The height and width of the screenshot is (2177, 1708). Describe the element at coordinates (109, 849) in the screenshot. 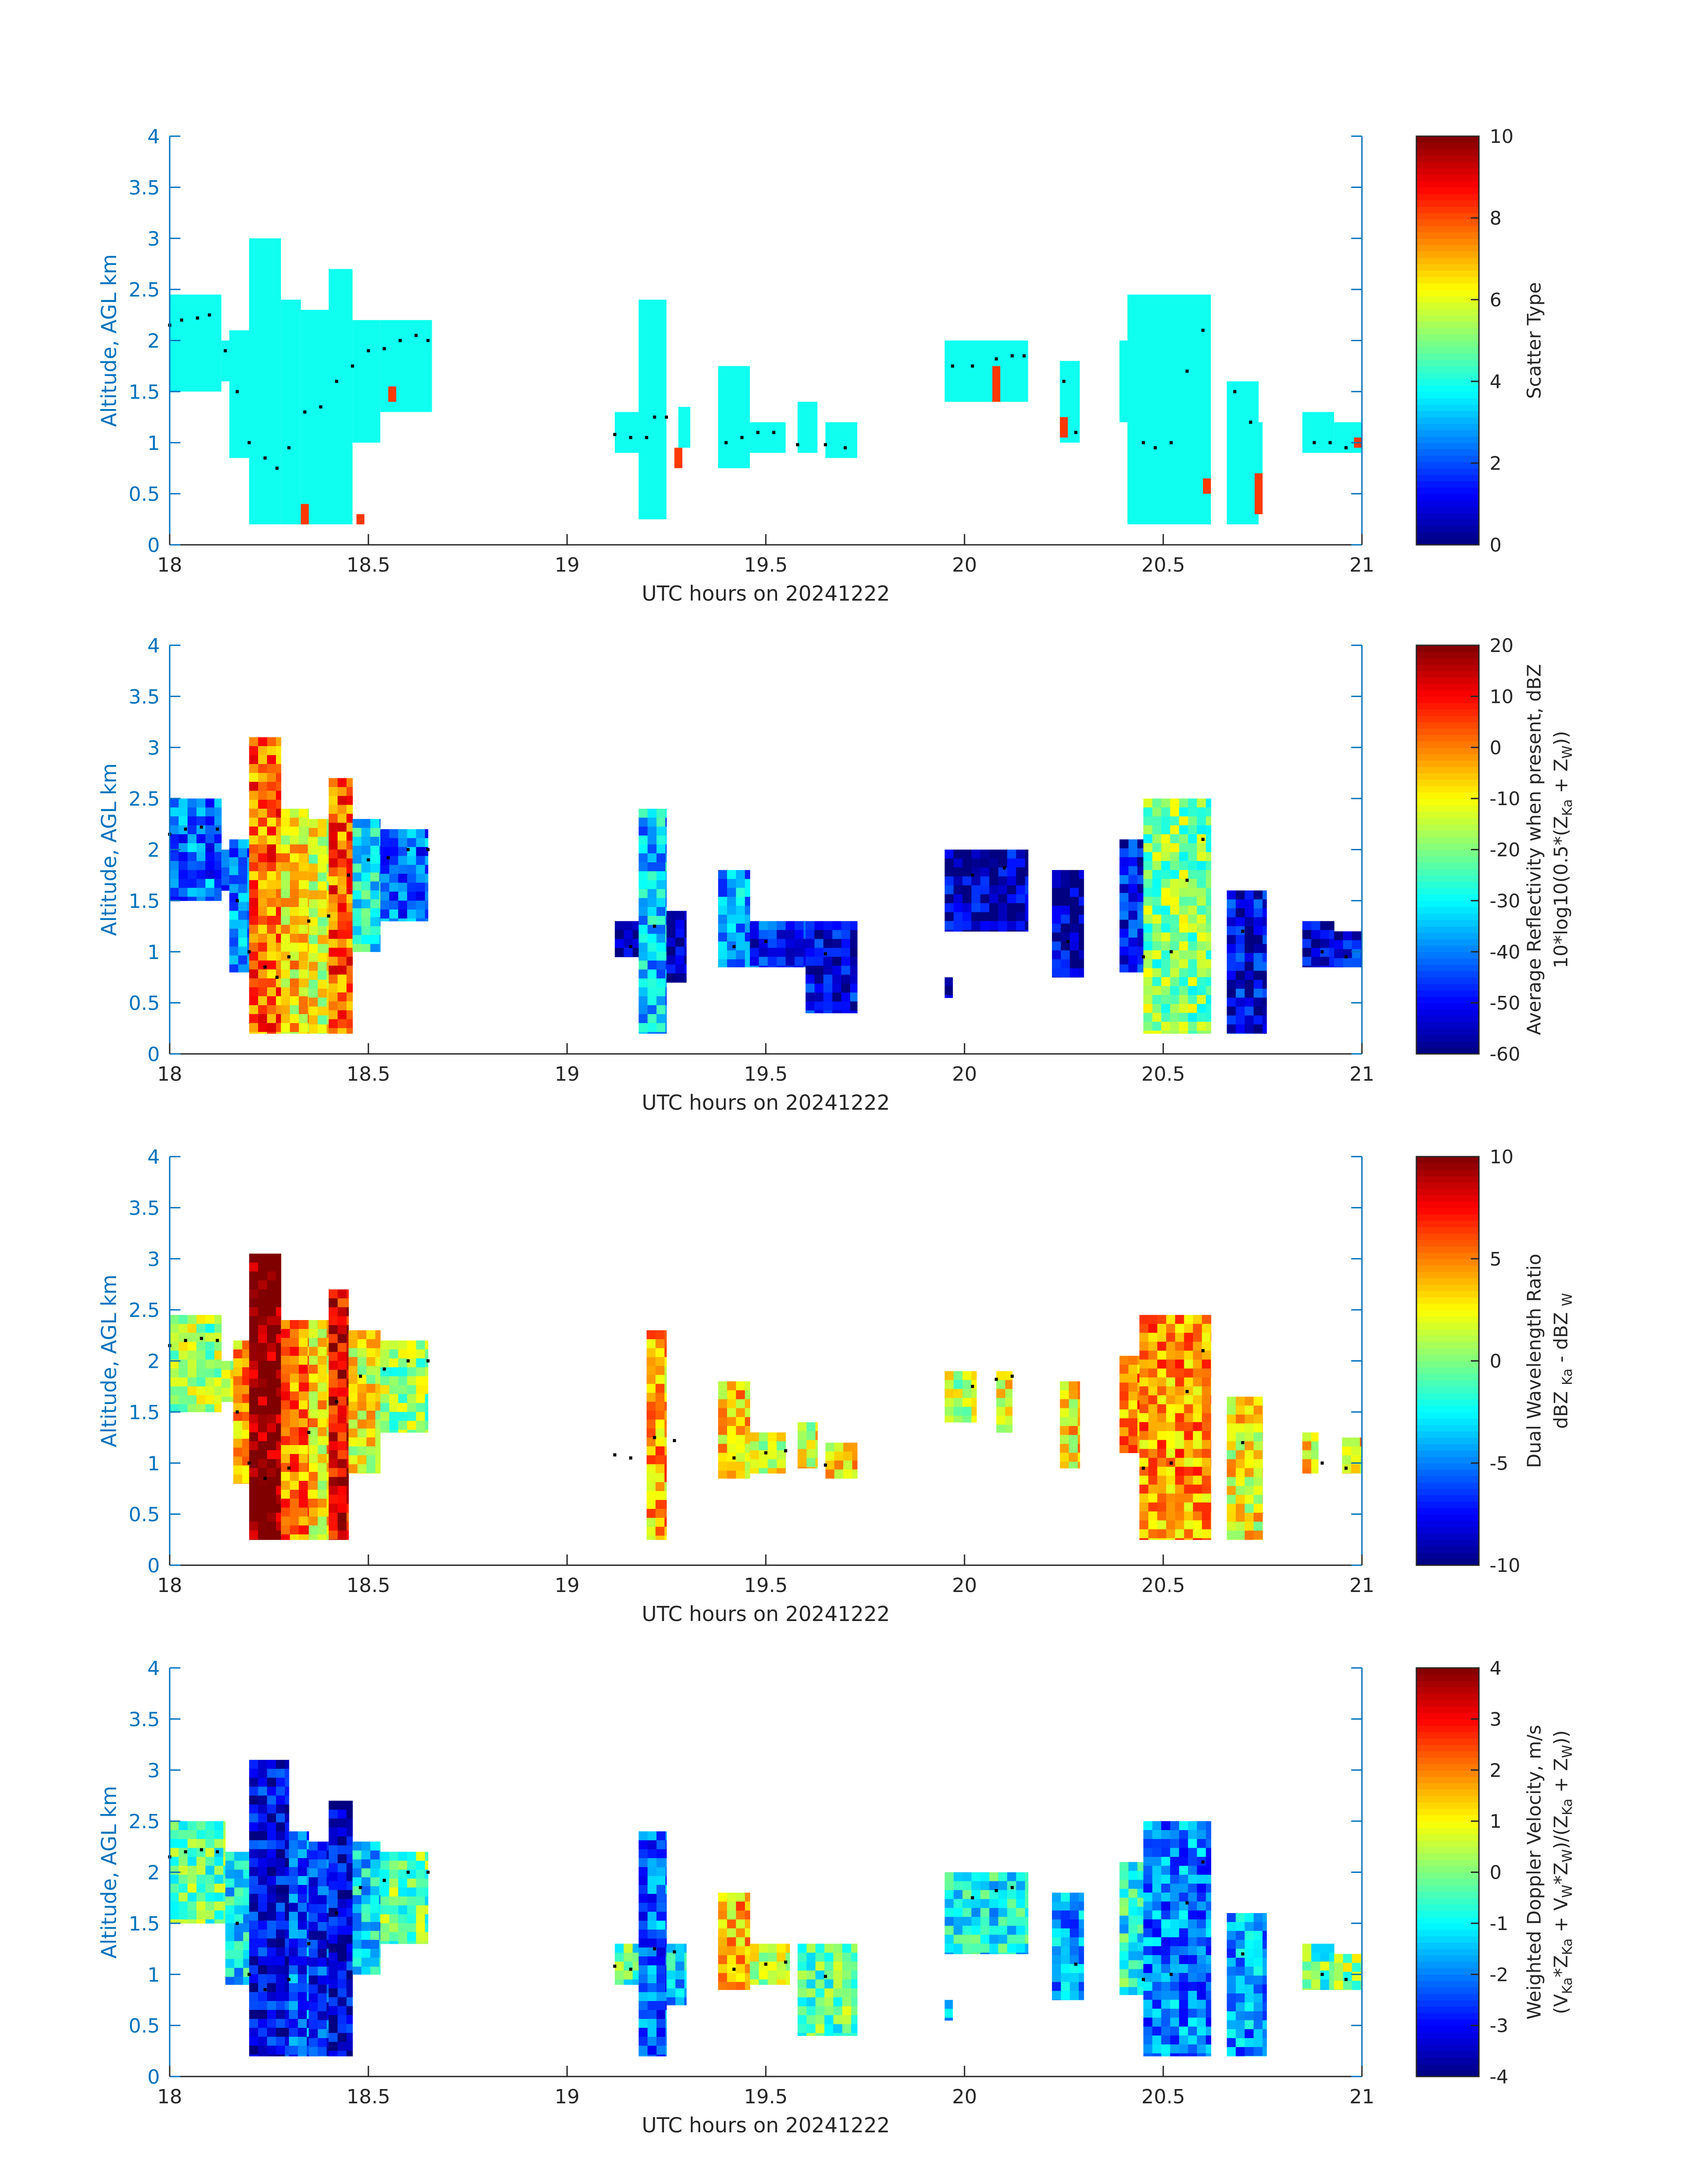

I see `y-axis-label: Altitude, AGL km` at that location.